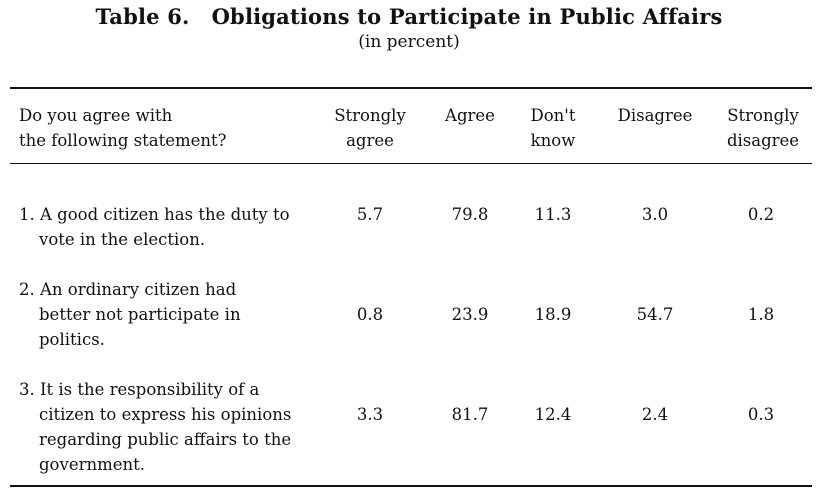 This screenshot has width=818, height=494. Describe the element at coordinates (154, 214) in the screenshot. I see `row-label-line: 1. A good citizen has the duty to` at that location.